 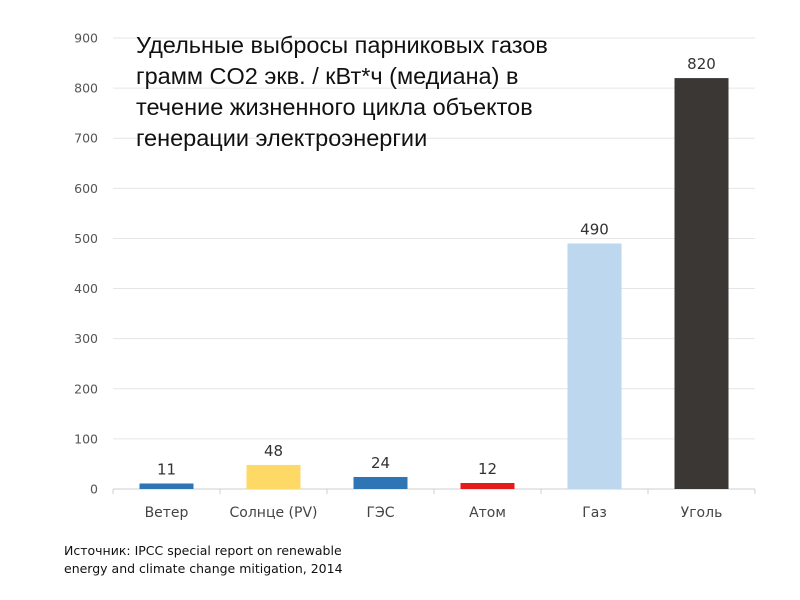 What do you see at coordinates (274, 513) in the screenshot?
I see `x-tick-label: Солнце (PV)` at bounding box center [274, 513].